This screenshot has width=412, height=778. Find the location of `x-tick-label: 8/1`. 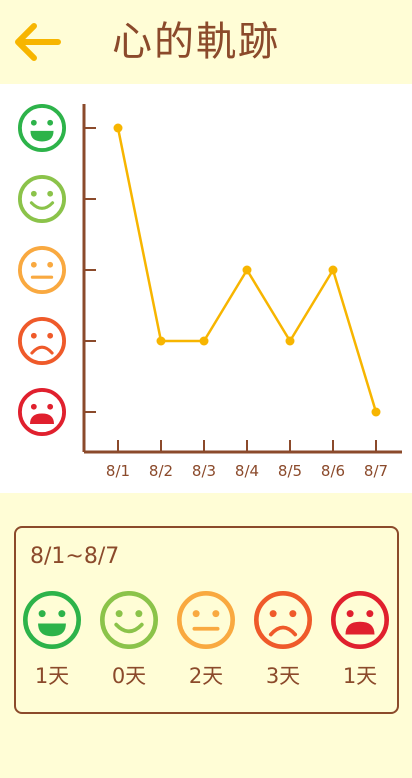

x-tick-label: 8/1 is located at coordinates (118, 471).